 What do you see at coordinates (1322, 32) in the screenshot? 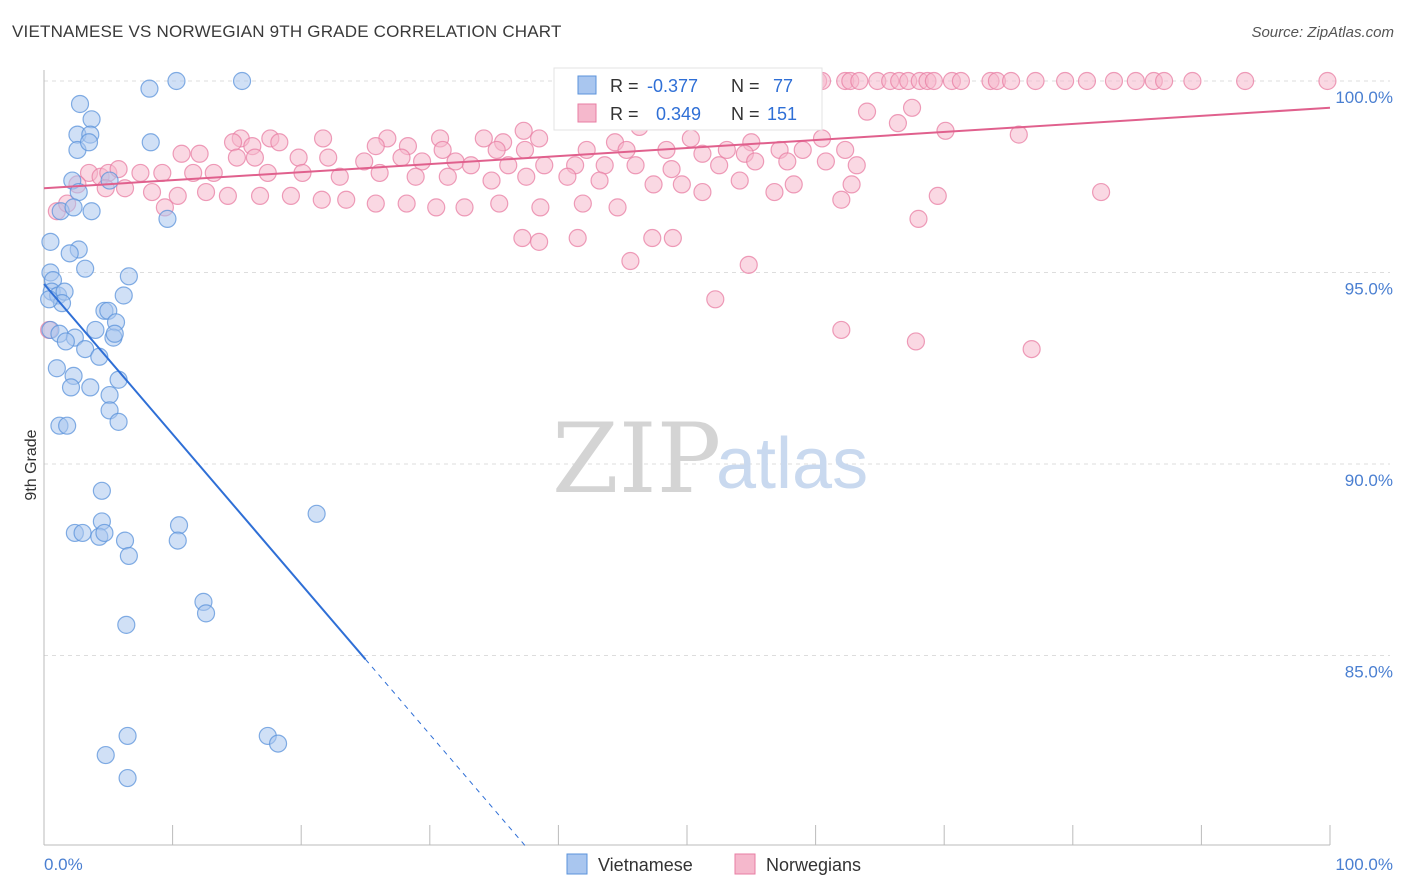
I see `source-label: Source: ZipAtlas.com` at bounding box center [1322, 32].